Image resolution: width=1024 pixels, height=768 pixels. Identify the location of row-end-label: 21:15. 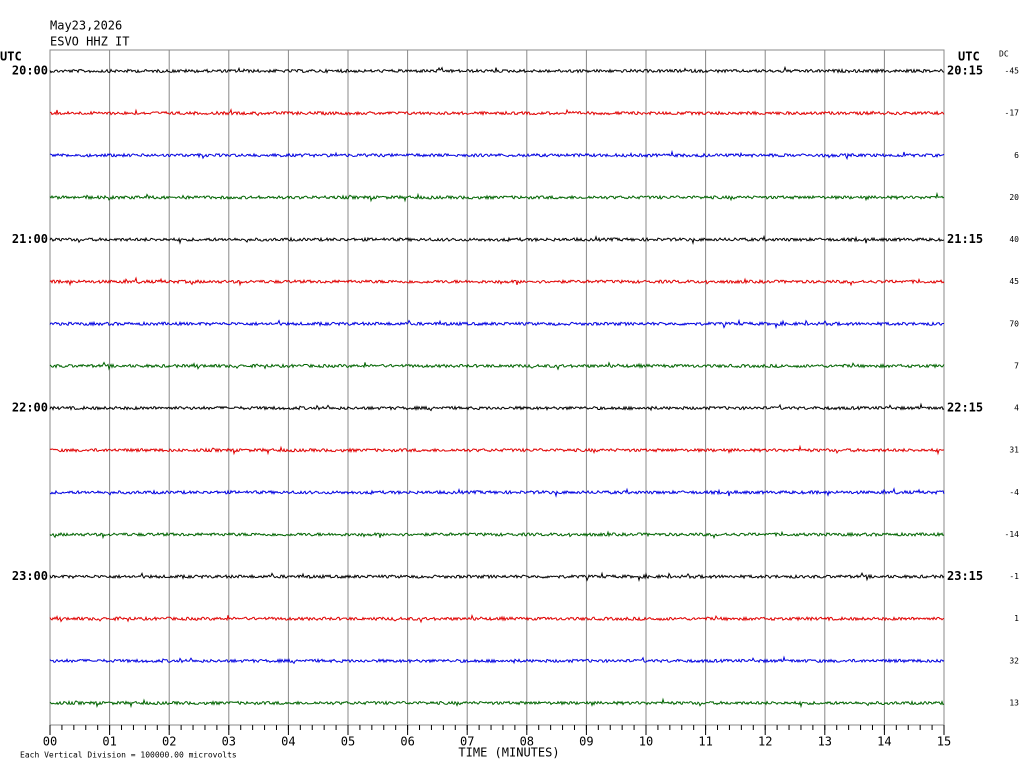
(965, 239).